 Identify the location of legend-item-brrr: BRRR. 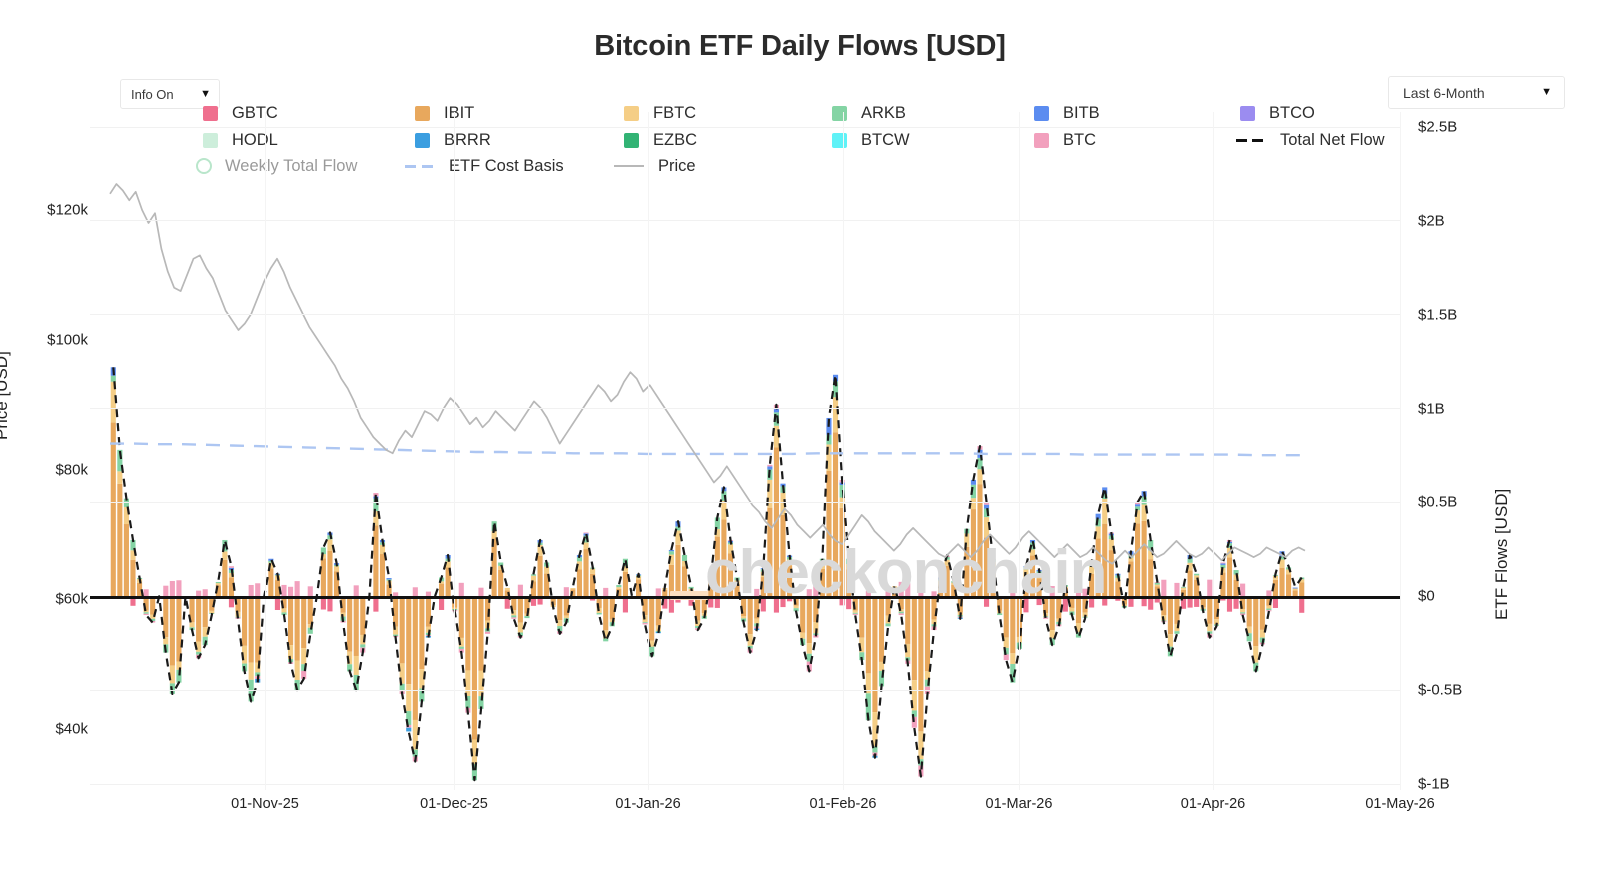
(453, 140).